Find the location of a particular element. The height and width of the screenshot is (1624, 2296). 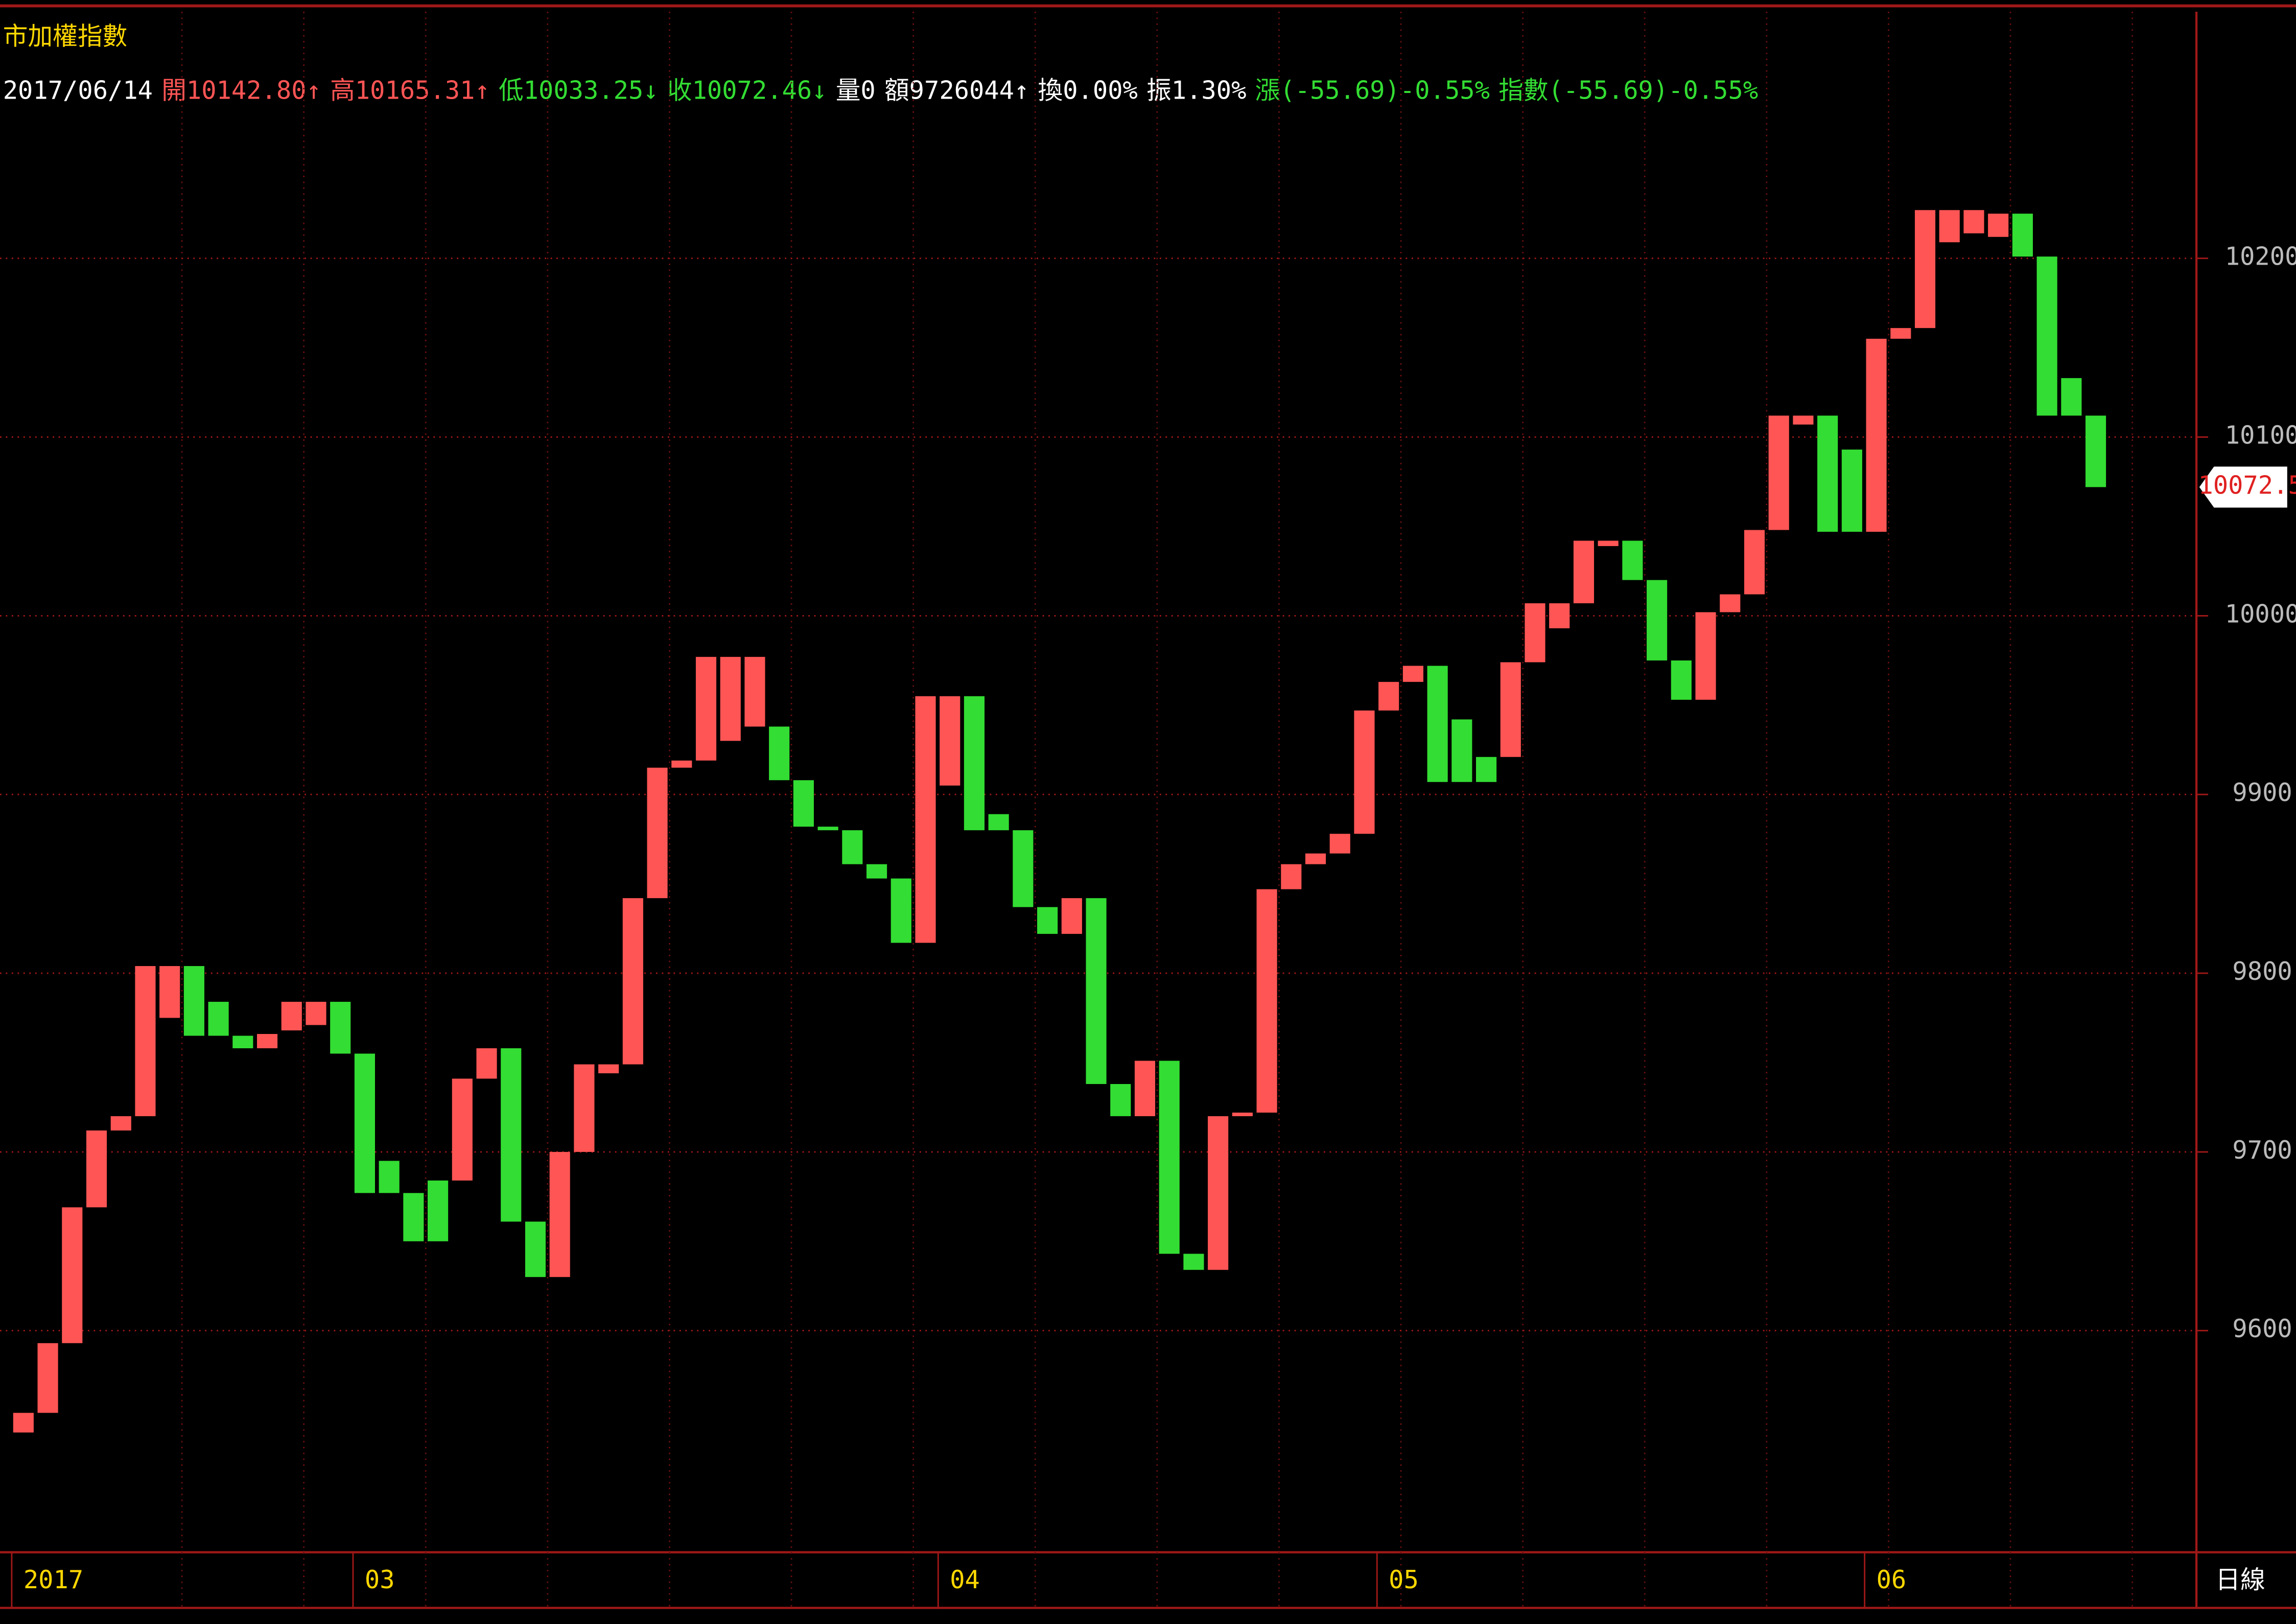

info-item: 量0 is located at coordinates (856, 91).